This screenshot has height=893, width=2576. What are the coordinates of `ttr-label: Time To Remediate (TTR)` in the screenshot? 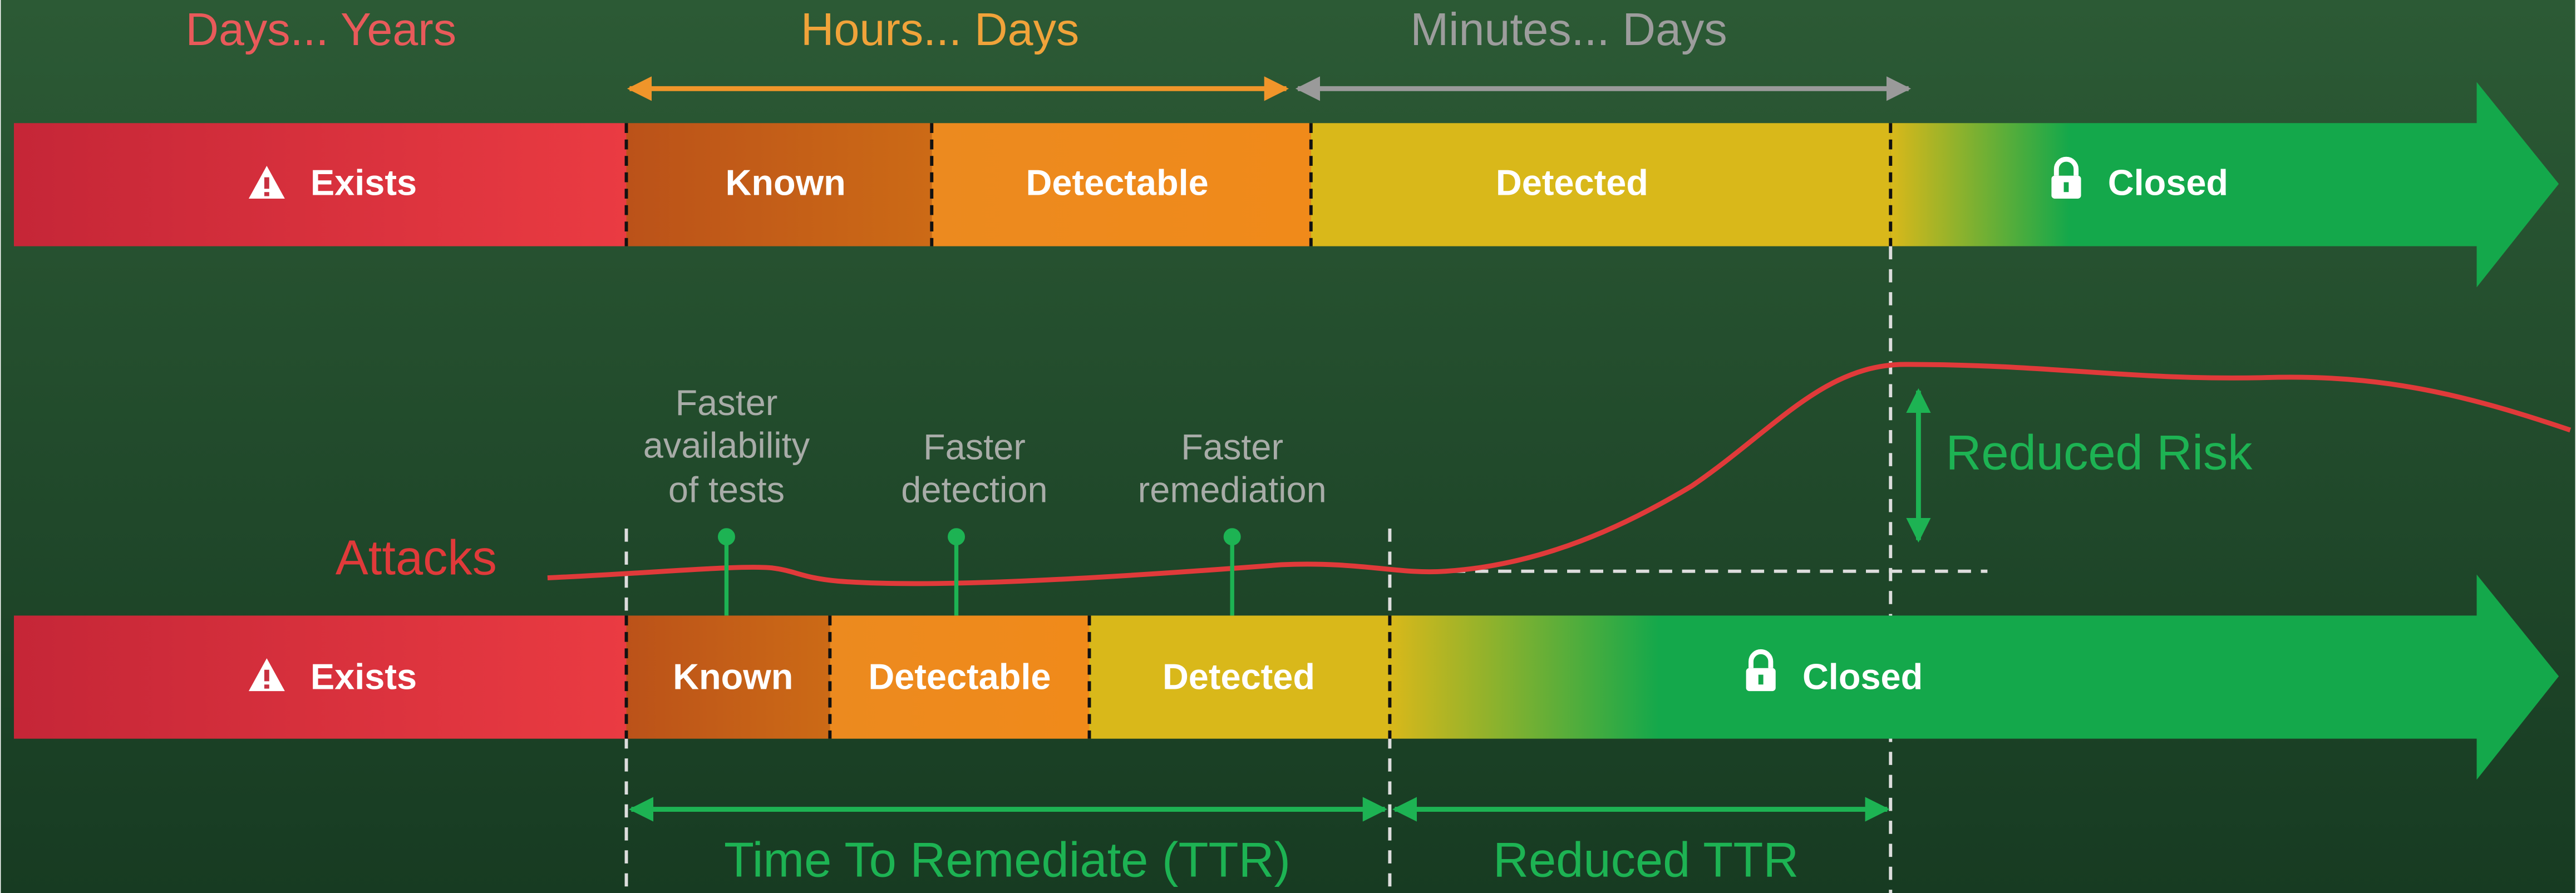 It's located at (1007, 859).